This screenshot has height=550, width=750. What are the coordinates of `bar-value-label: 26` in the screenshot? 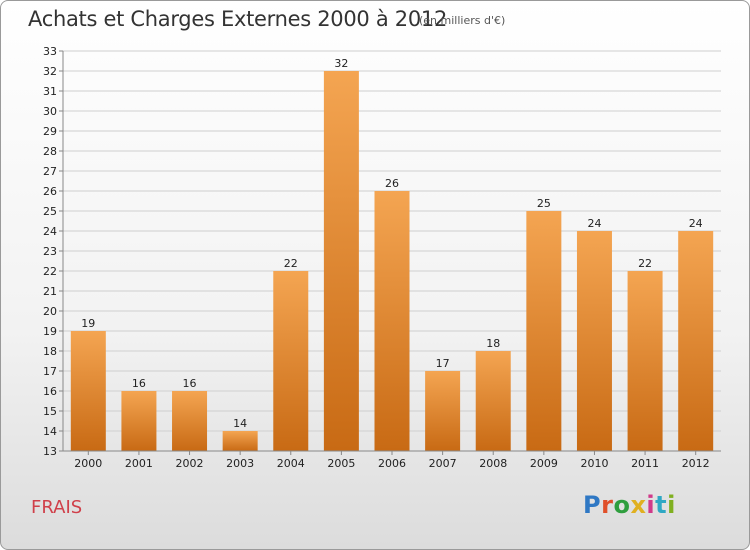 It's located at (392, 183).